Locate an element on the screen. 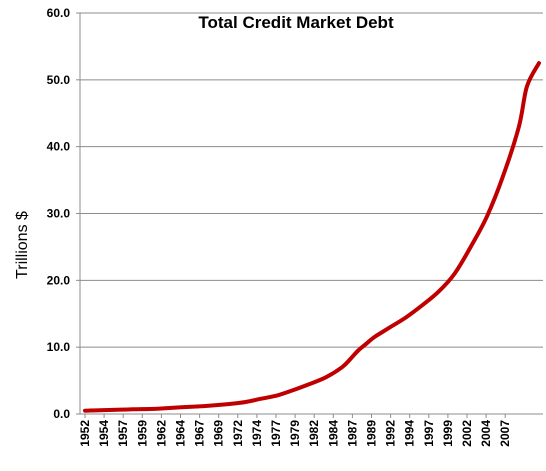  x-tick-label: 1989 is located at coordinates (372, 433).